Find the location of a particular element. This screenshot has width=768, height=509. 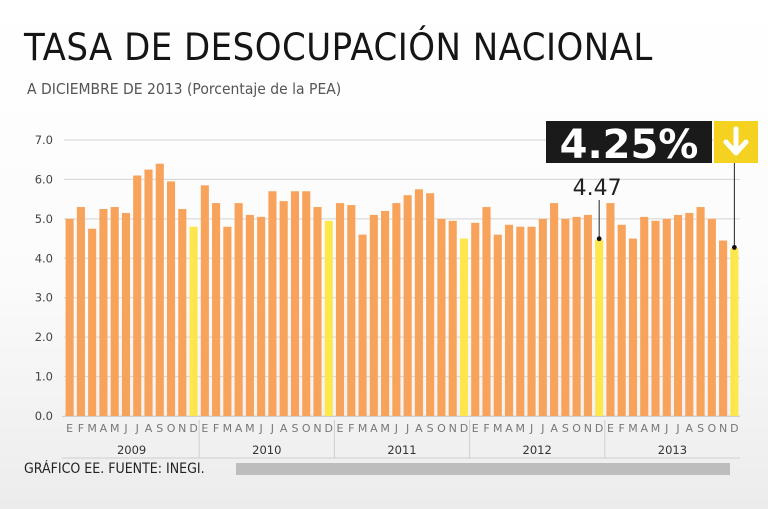

year-label: 2009 is located at coordinates (131, 450).